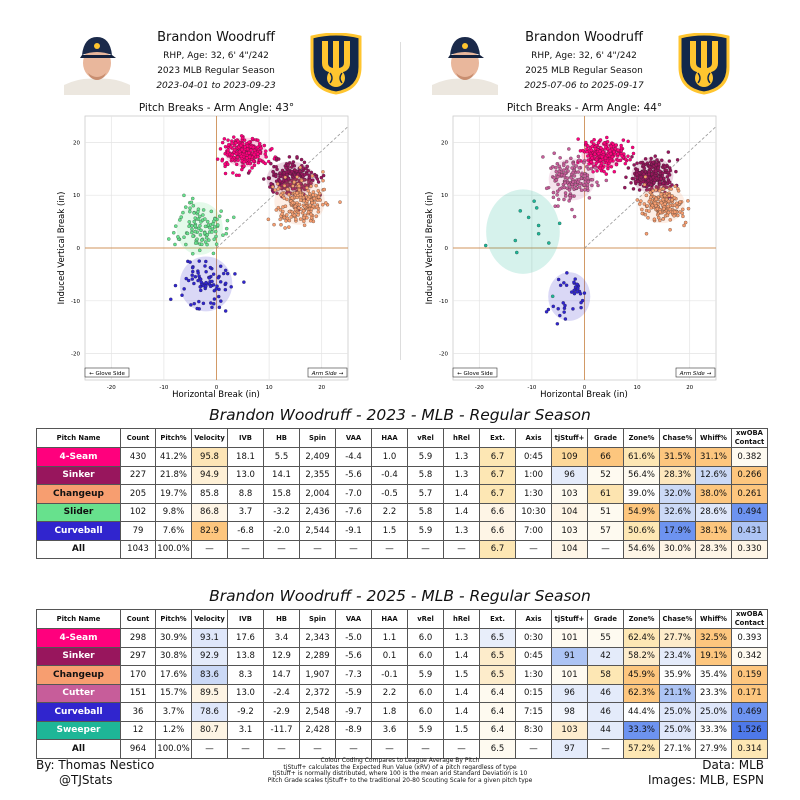 The width and height of the screenshot is (800, 800). What do you see at coordinates (209, 494) in the screenshot?
I see `stat-cell: 85.8` at bounding box center [209, 494].